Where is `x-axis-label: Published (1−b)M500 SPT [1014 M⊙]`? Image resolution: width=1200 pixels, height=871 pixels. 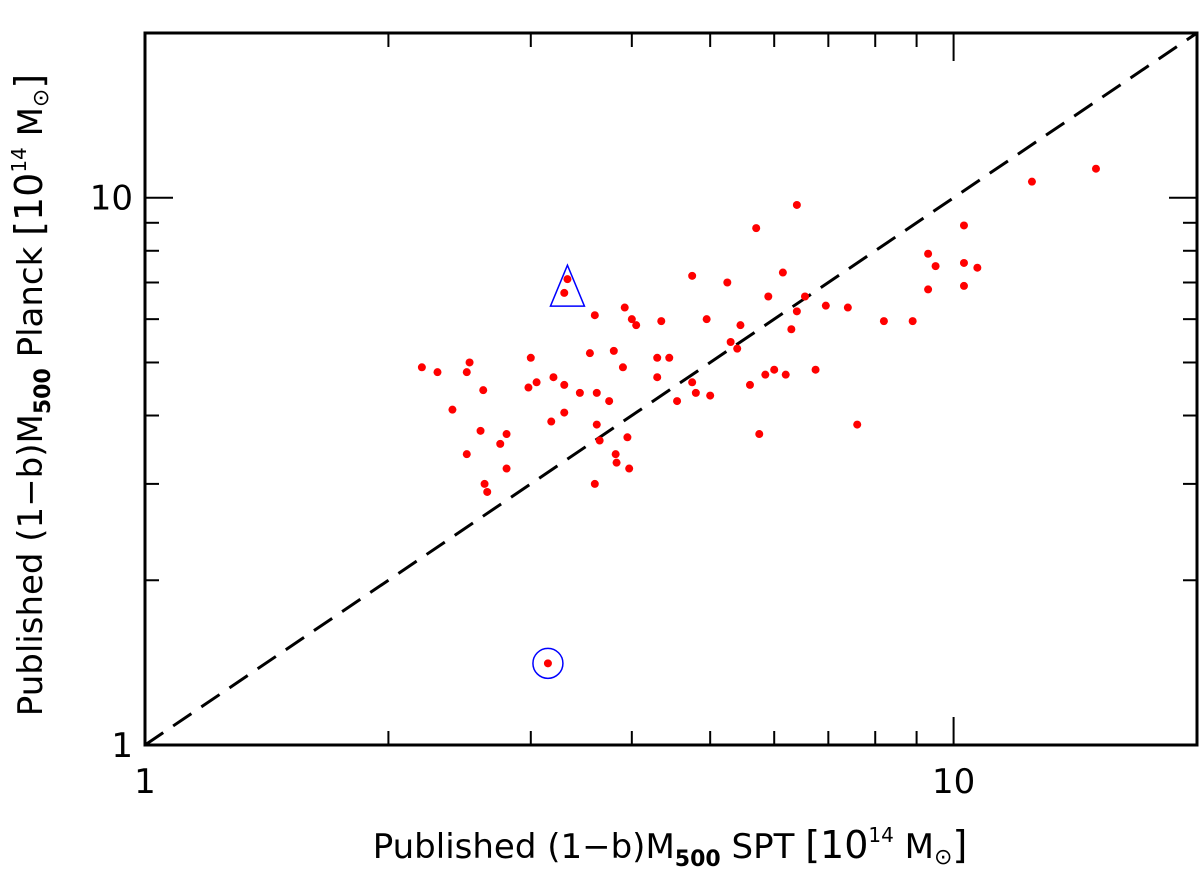 x-axis-label: Published (1−b)M500 SPT [1014 M⊙] is located at coordinates (670, 847).